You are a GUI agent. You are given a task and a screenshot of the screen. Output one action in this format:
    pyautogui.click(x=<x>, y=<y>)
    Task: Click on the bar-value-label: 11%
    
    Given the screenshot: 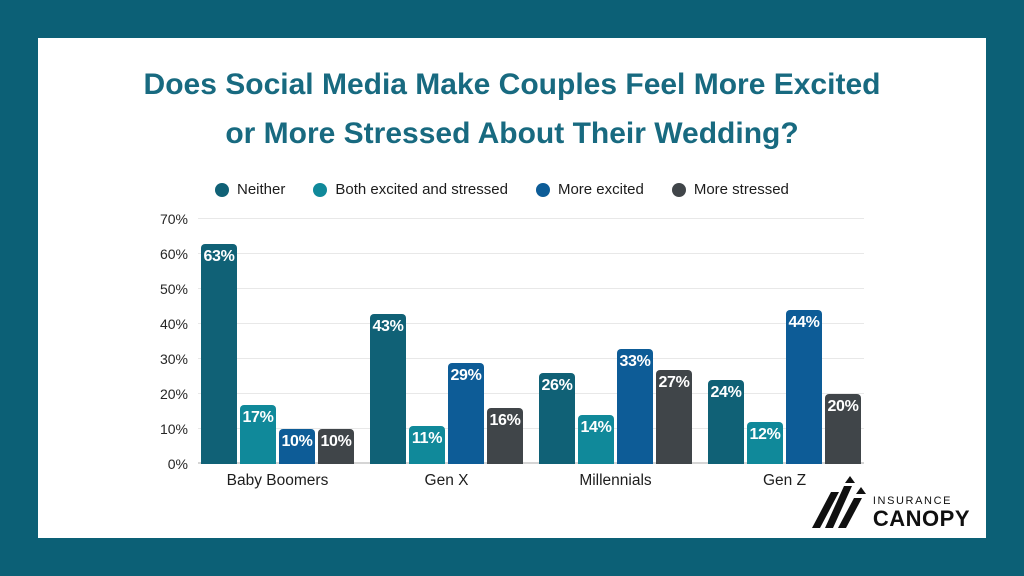 What is the action you would take?
    pyautogui.click(x=427, y=438)
    